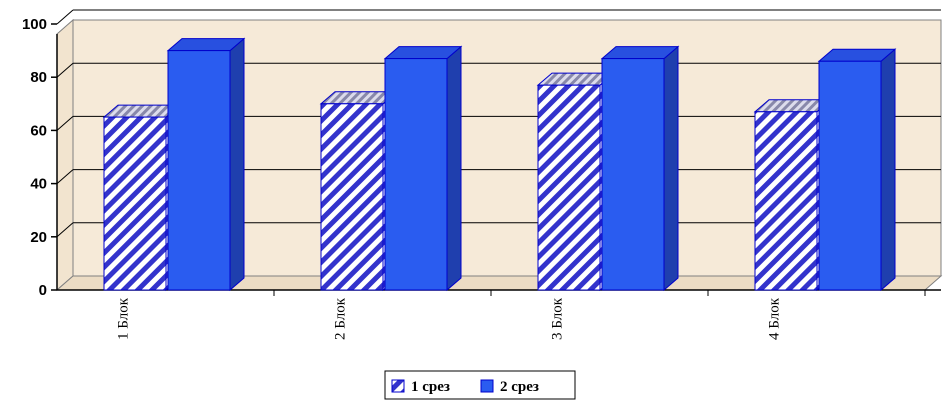 The image size is (943, 401). What do you see at coordinates (43, 290) in the screenshot?
I see `y-tick-label: 0` at bounding box center [43, 290].